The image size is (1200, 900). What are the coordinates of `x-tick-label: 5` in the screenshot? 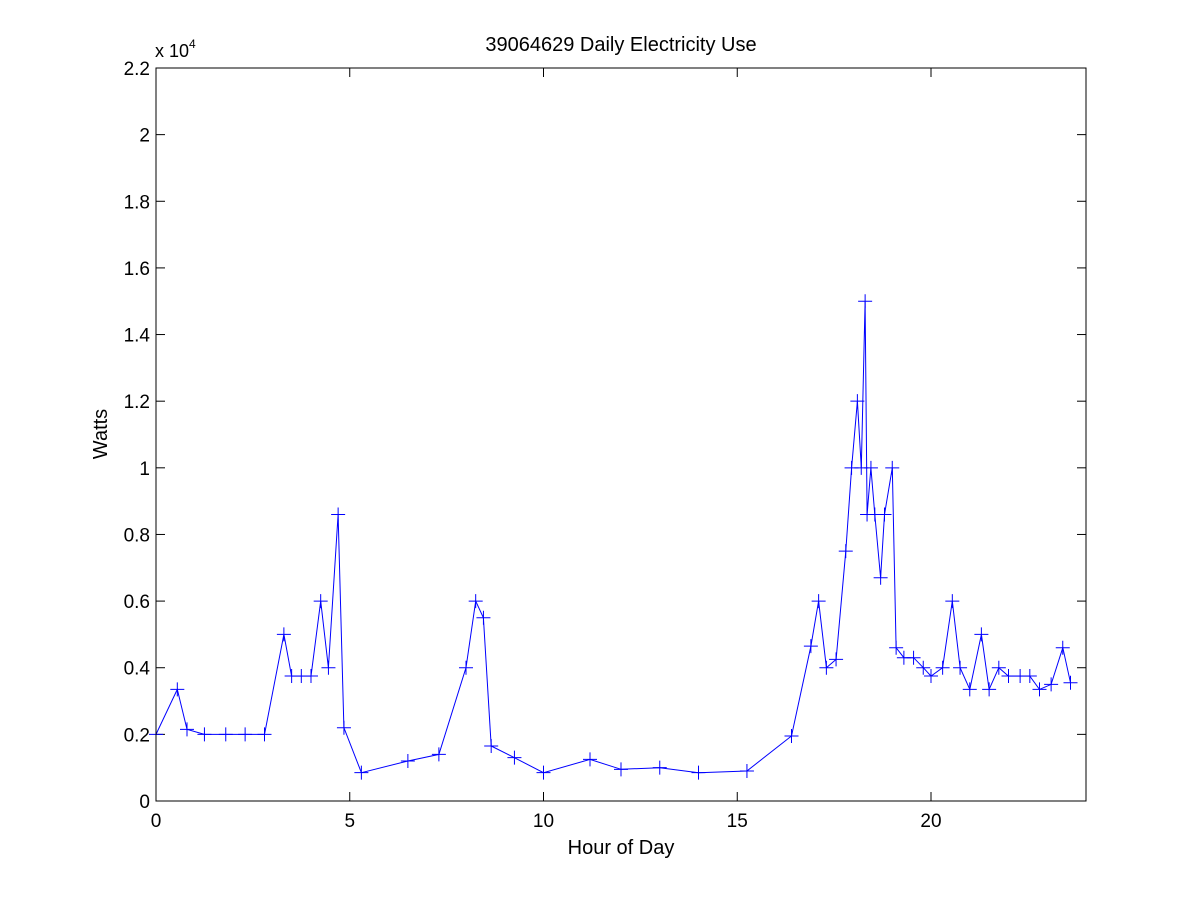 It's located at (349, 821).